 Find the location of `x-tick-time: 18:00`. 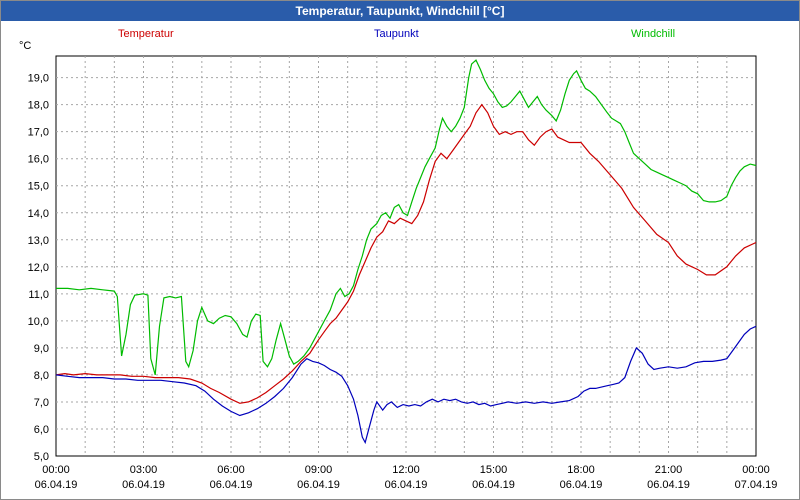

x-tick-time: 18:00 is located at coordinates (581, 470).